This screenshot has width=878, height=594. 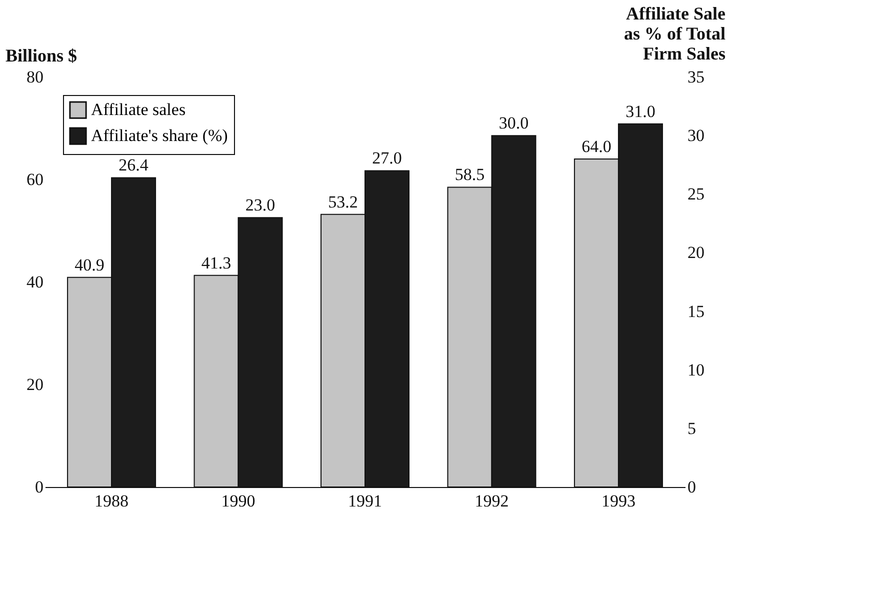 What do you see at coordinates (159, 135) in the screenshot?
I see `legend-label: Affiliate's share (%)` at bounding box center [159, 135].